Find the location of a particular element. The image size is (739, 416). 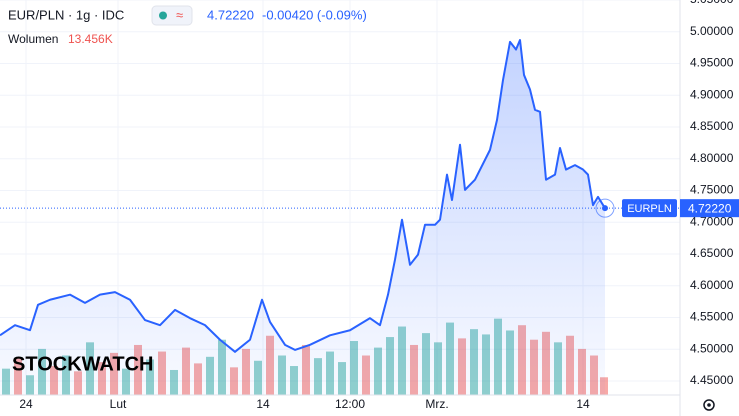

y-tick-label: 4.75000 is located at coordinates (712, 190).